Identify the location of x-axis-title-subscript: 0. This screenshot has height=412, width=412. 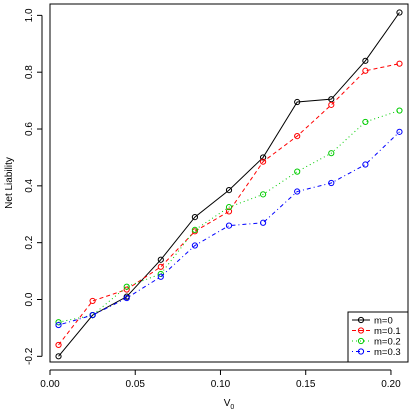
(232, 407).